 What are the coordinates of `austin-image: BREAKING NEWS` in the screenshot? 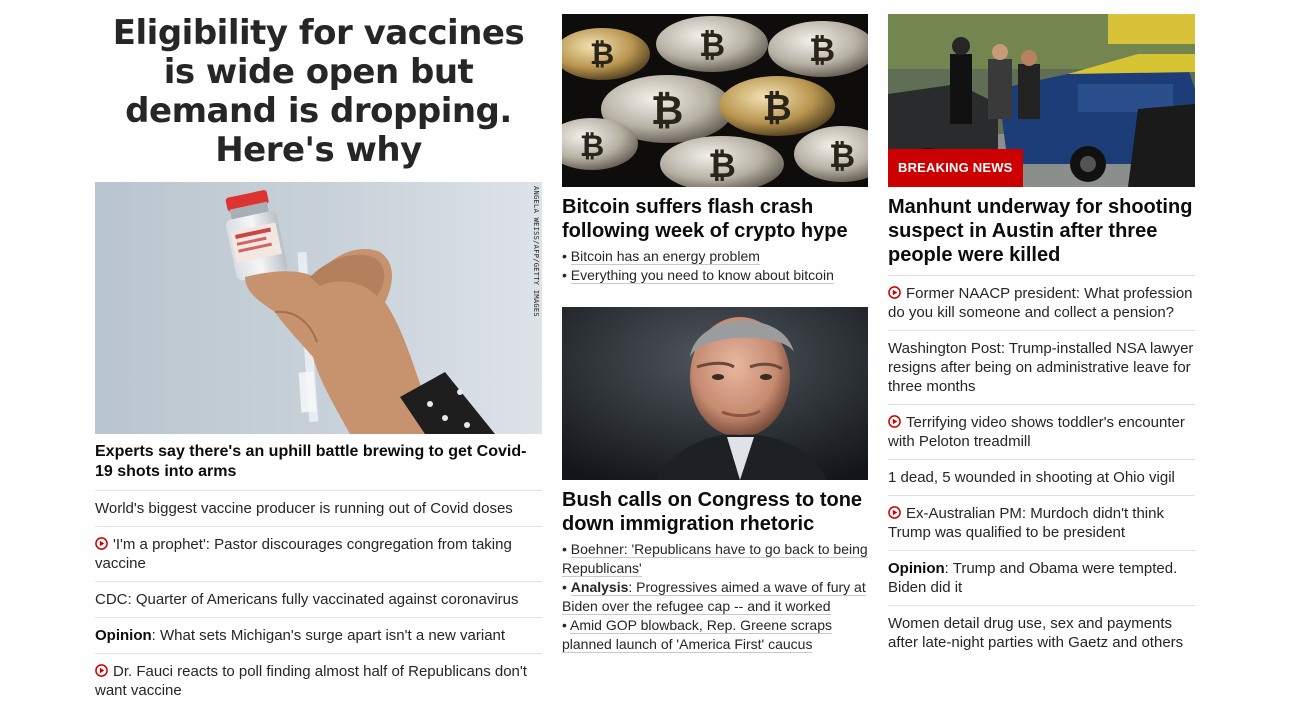 It's located at (1041, 100).